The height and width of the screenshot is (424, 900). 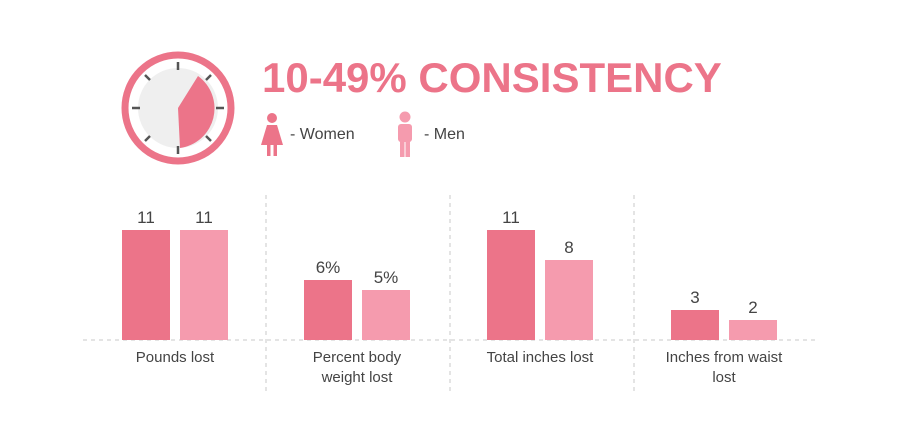 I want to click on value-label: 5%, so click(x=386, y=277).